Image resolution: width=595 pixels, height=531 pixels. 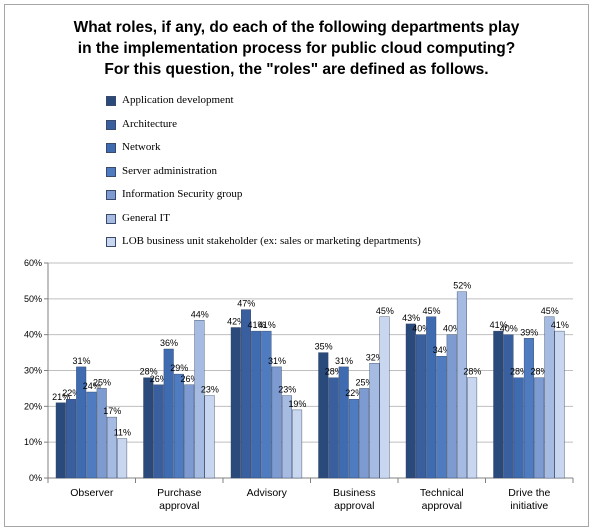 What do you see at coordinates (112, 411) in the screenshot?
I see `data-label: 17%` at bounding box center [112, 411].